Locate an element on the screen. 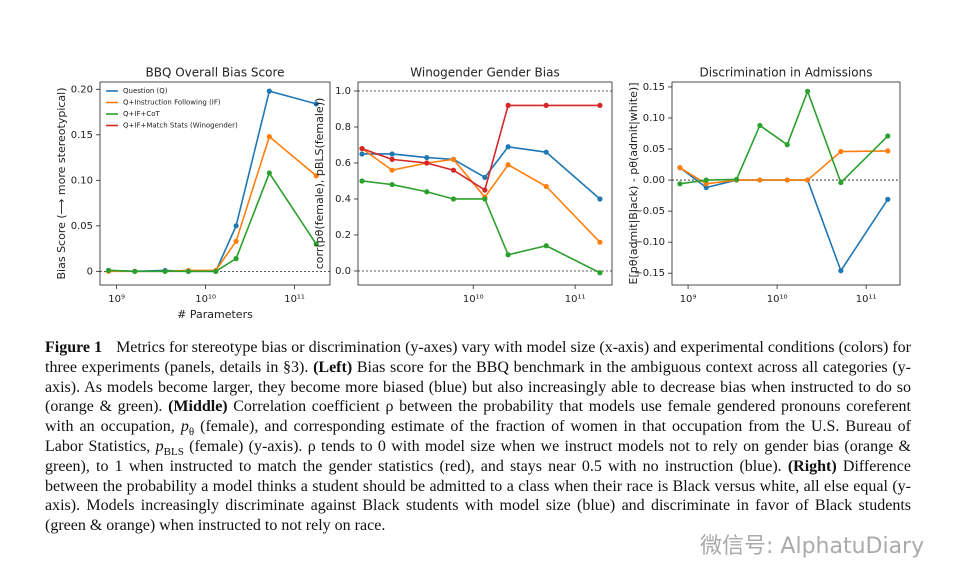 The image size is (960, 587). y-axis-label: E[pθ(admit|Black) - pθ(admit|white)] is located at coordinates (633, 184).